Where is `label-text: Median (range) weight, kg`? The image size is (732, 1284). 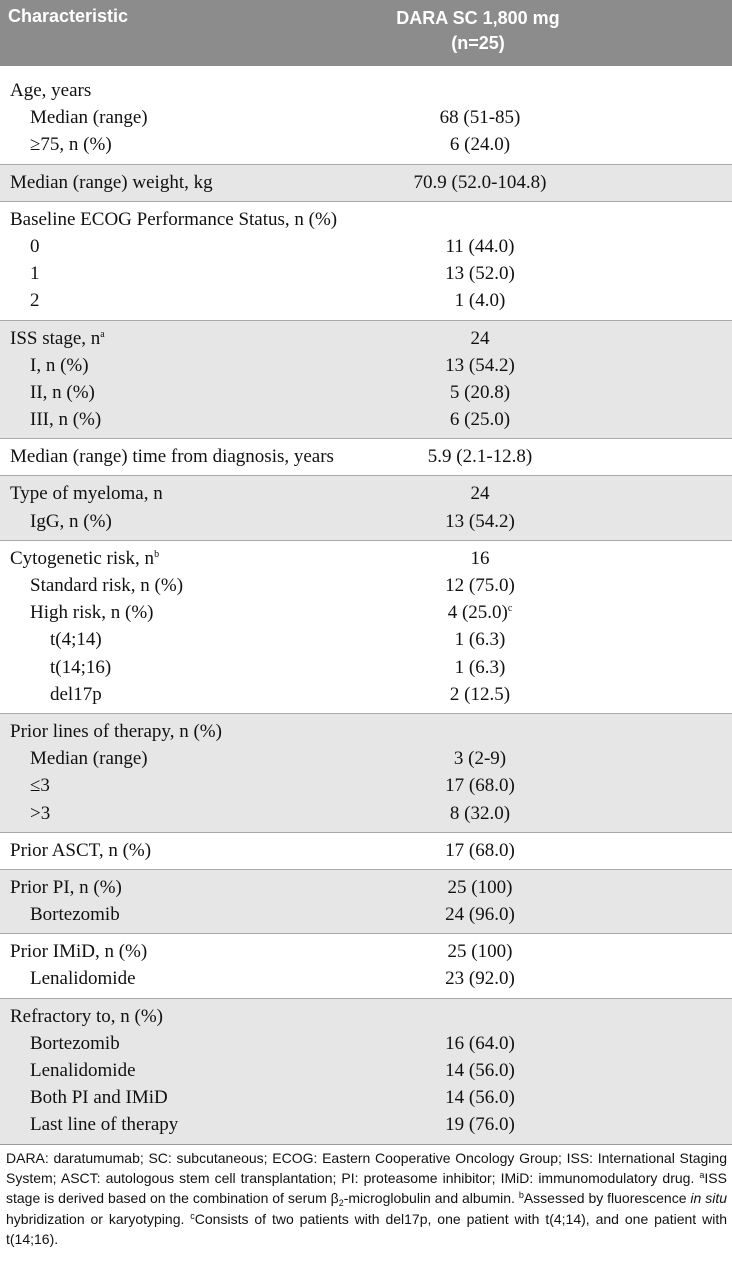
label-text: Median (range) weight, kg is located at coordinates (111, 182).